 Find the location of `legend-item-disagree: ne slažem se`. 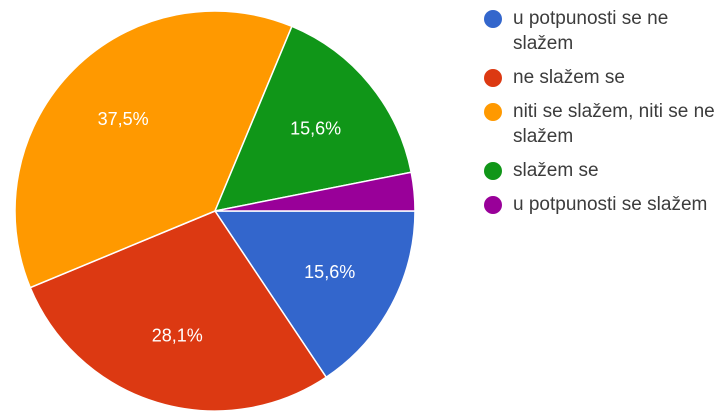

legend-item-disagree: ne slažem se is located at coordinates (602, 77).